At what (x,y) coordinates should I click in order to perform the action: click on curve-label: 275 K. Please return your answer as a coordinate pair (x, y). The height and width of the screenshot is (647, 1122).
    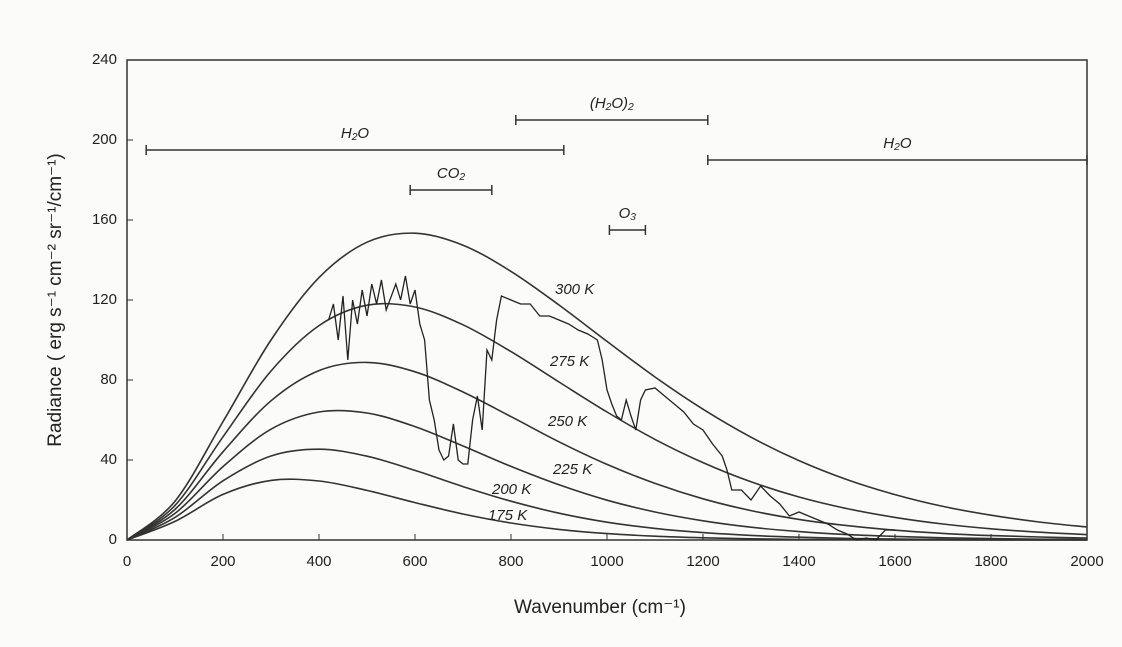
    Looking at the image, I should click on (569, 361).